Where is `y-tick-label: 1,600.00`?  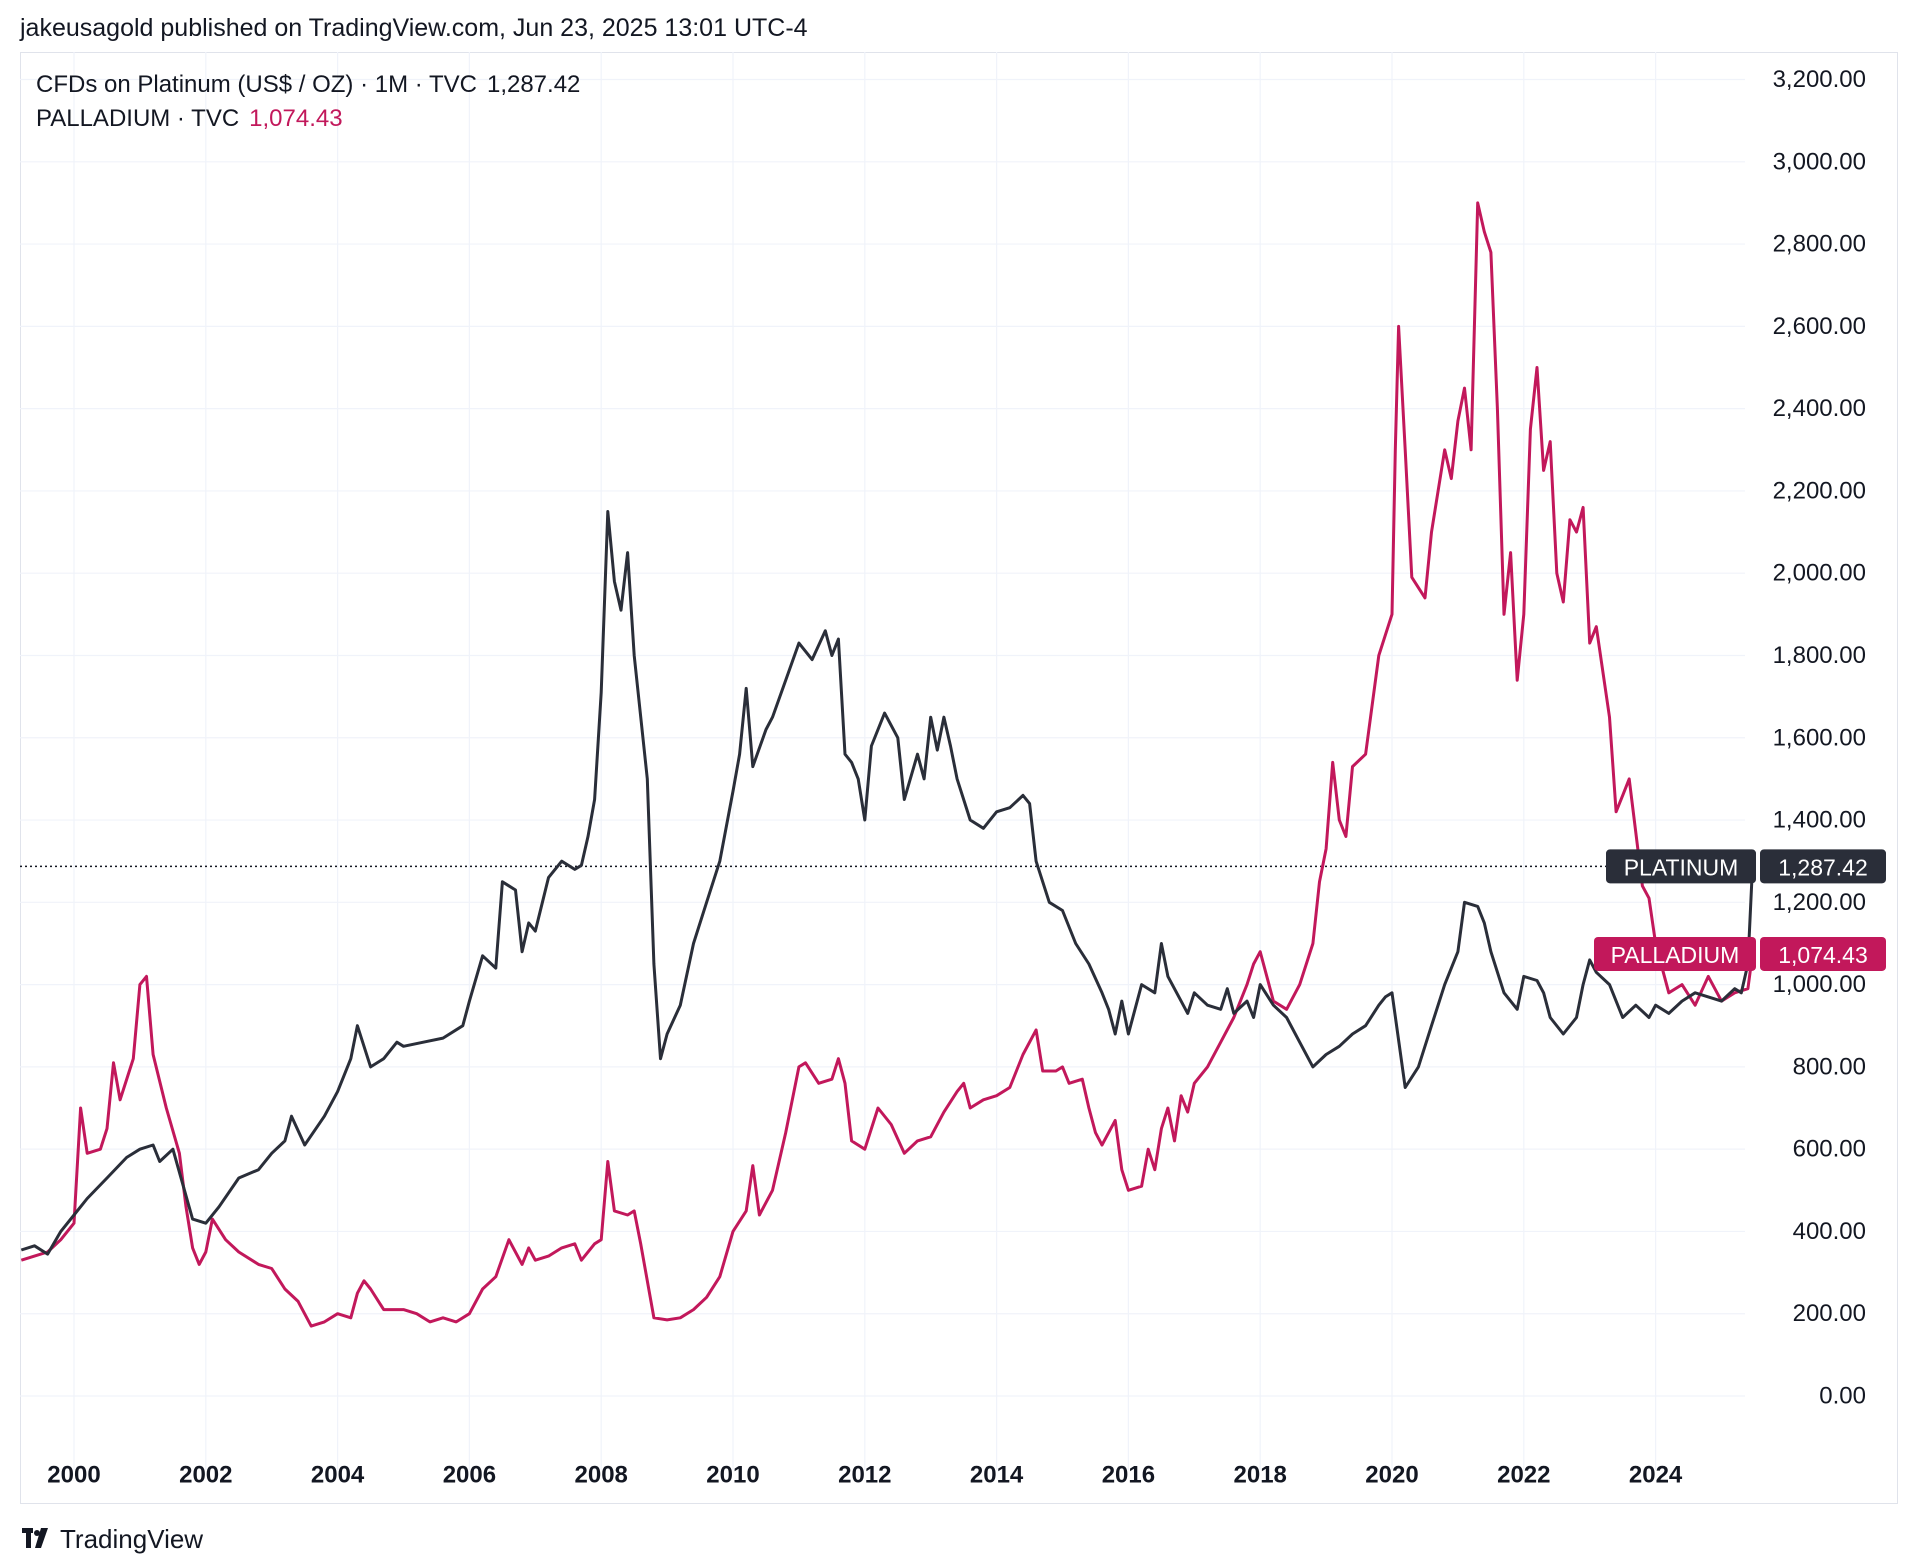 y-tick-label: 1,600.00 is located at coordinates (1819, 737).